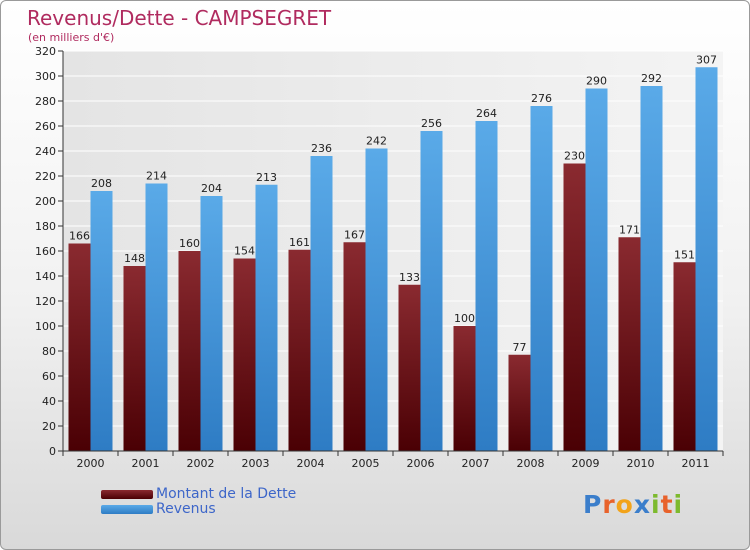 Image resolution: width=750 pixels, height=550 pixels. What do you see at coordinates (45, 176) in the screenshot?
I see `y-tick-label: 220` at bounding box center [45, 176].